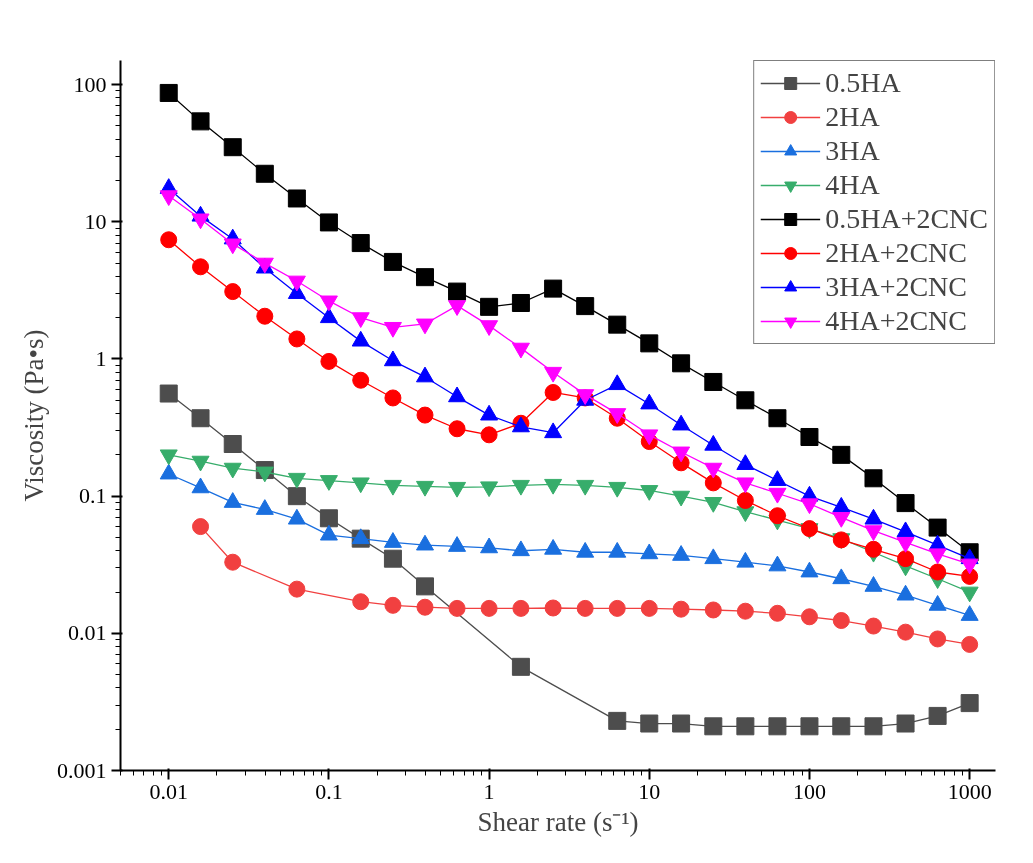 The image size is (1033, 863). Describe the element at coordinates (906, 219) in the screenshot. I see `legend-label: 0.5HA+2CNC` at that location.